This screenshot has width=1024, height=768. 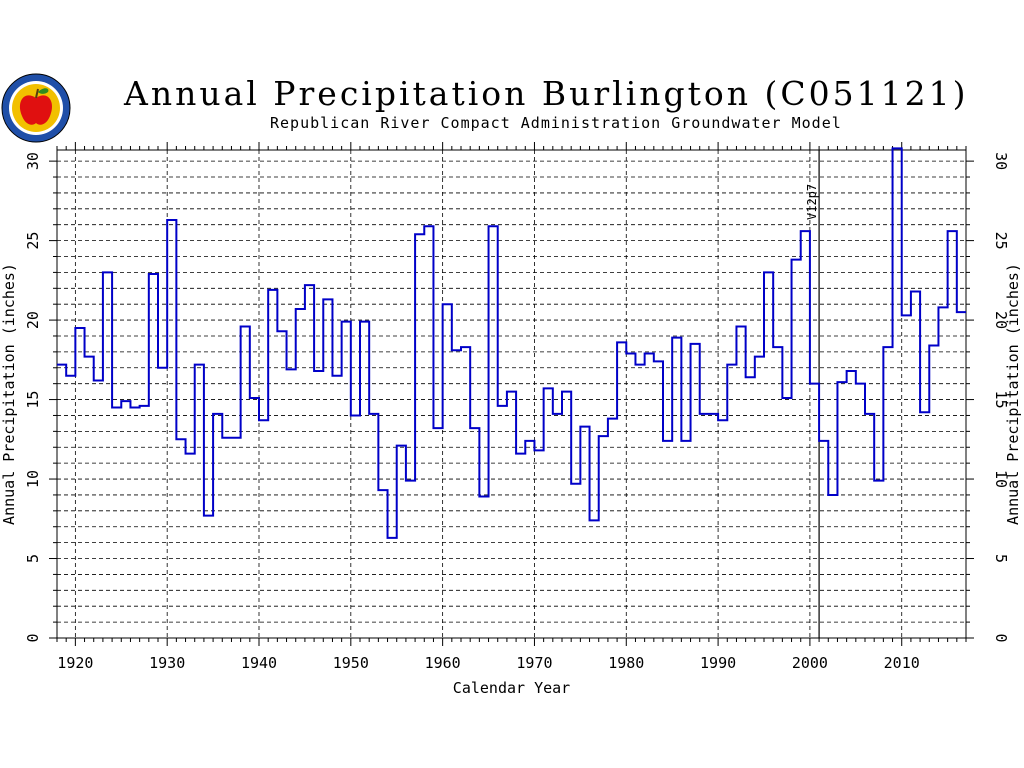 What do you see at coordinates (626, 663) in the screenshot?
I see `x-tick-label: 1980` at bounding box center [626, 663].